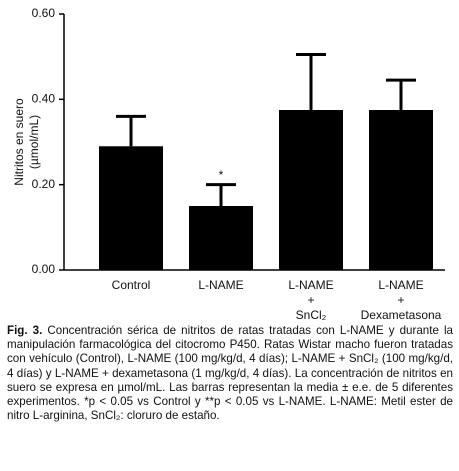  What do you see at coordinates (221, 175) in the screenshot?
I see `annotation: *` at bounding box center [221, 175].